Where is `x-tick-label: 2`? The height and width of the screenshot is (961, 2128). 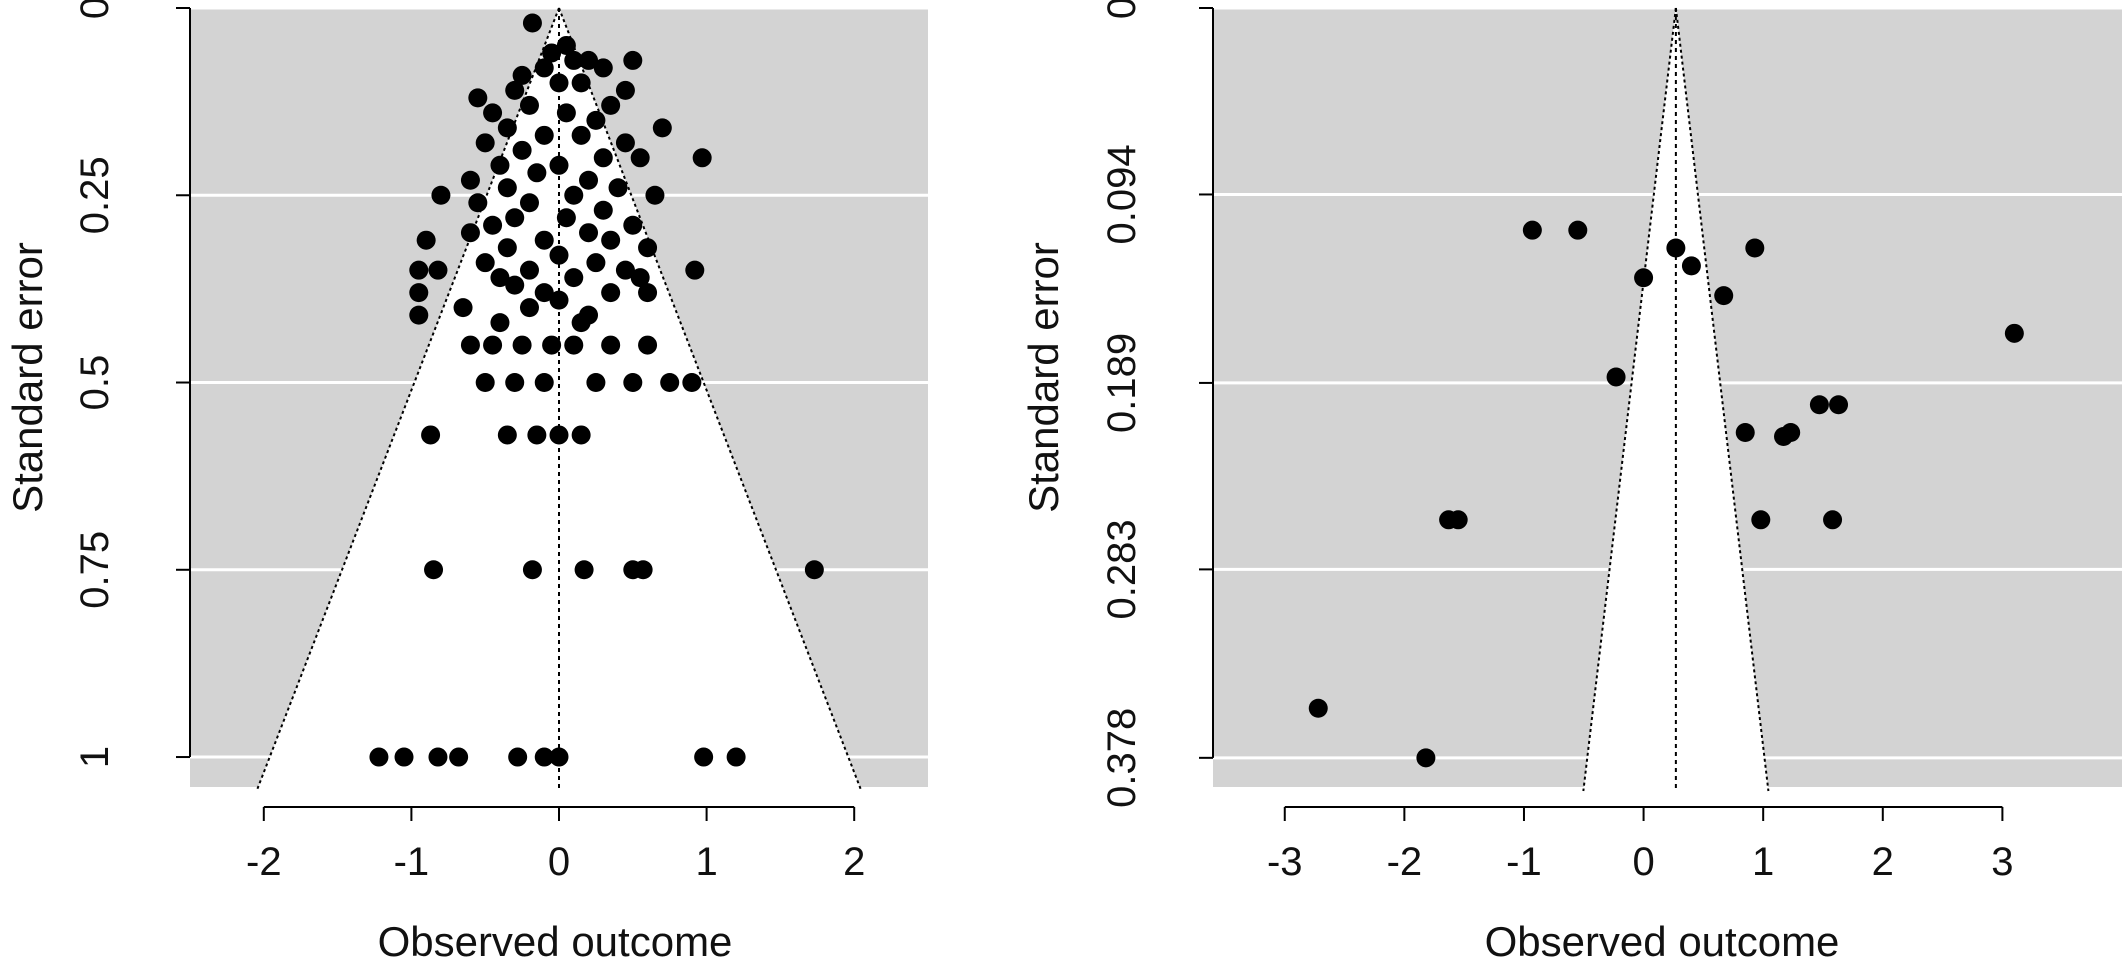 x-tick-label: 2 is located at coordinates (854, 862).